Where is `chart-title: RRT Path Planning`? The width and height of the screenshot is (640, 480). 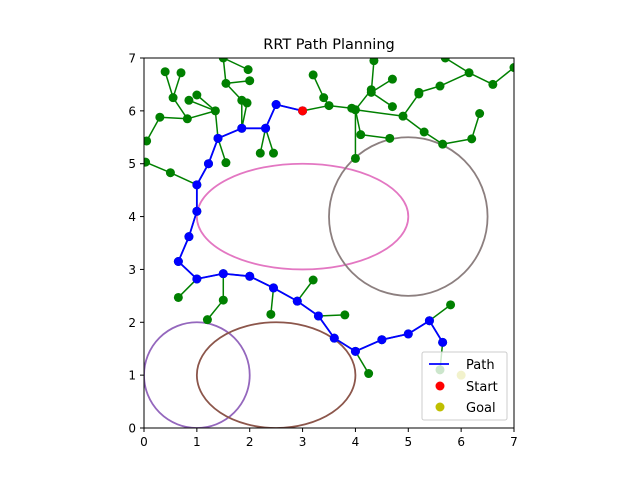 chart-title: RRT Path Planning is located at coordinates (328, 45).